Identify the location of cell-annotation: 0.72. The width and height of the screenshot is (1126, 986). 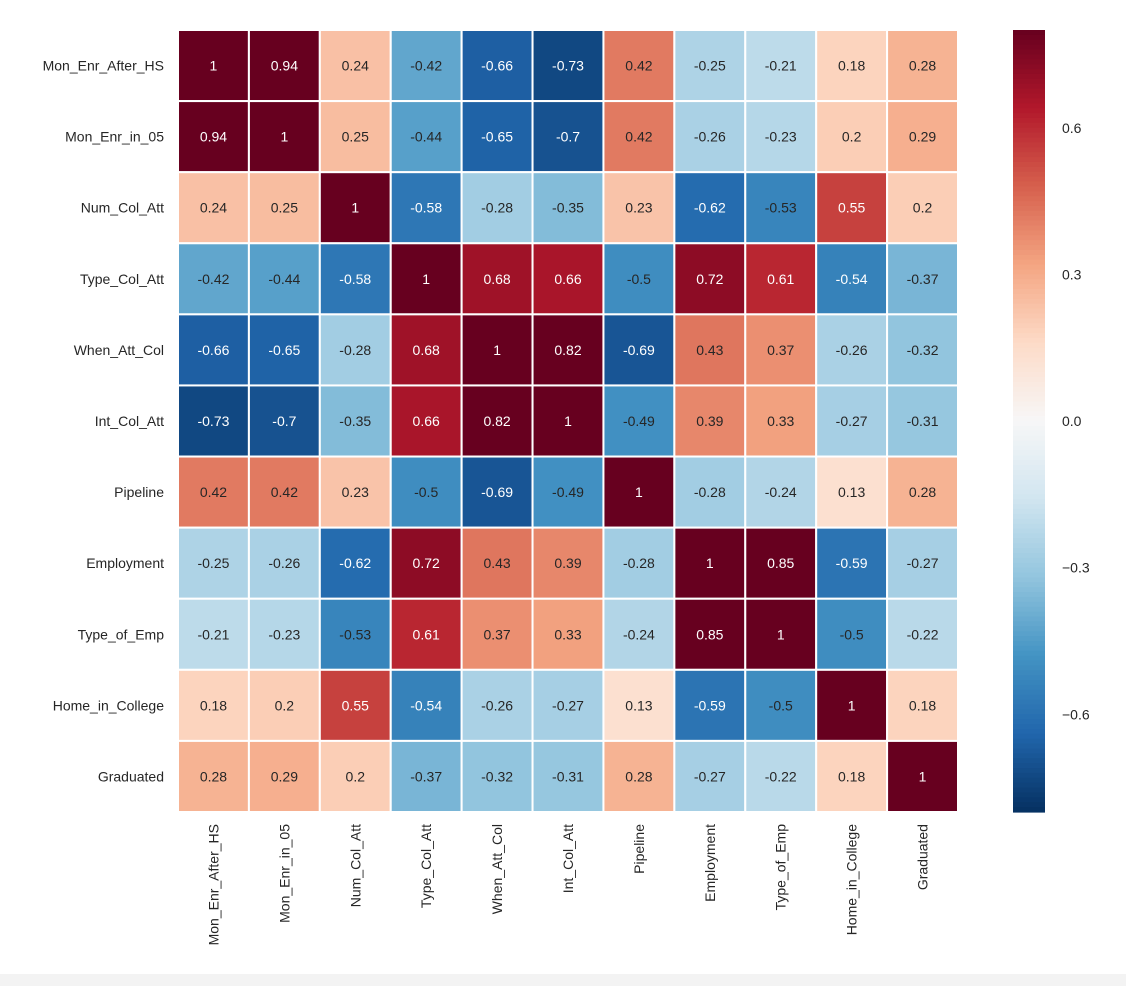
(426, 563).